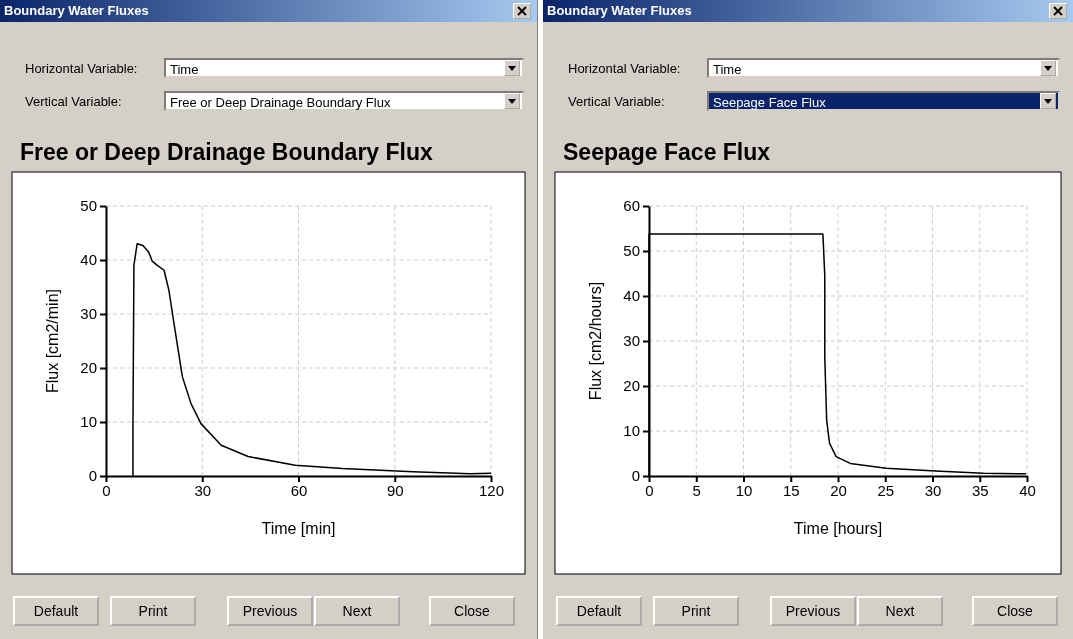 This screenshot has height=639, width=1073. I want to click on y-tick-label: 60, so click(631, 206).